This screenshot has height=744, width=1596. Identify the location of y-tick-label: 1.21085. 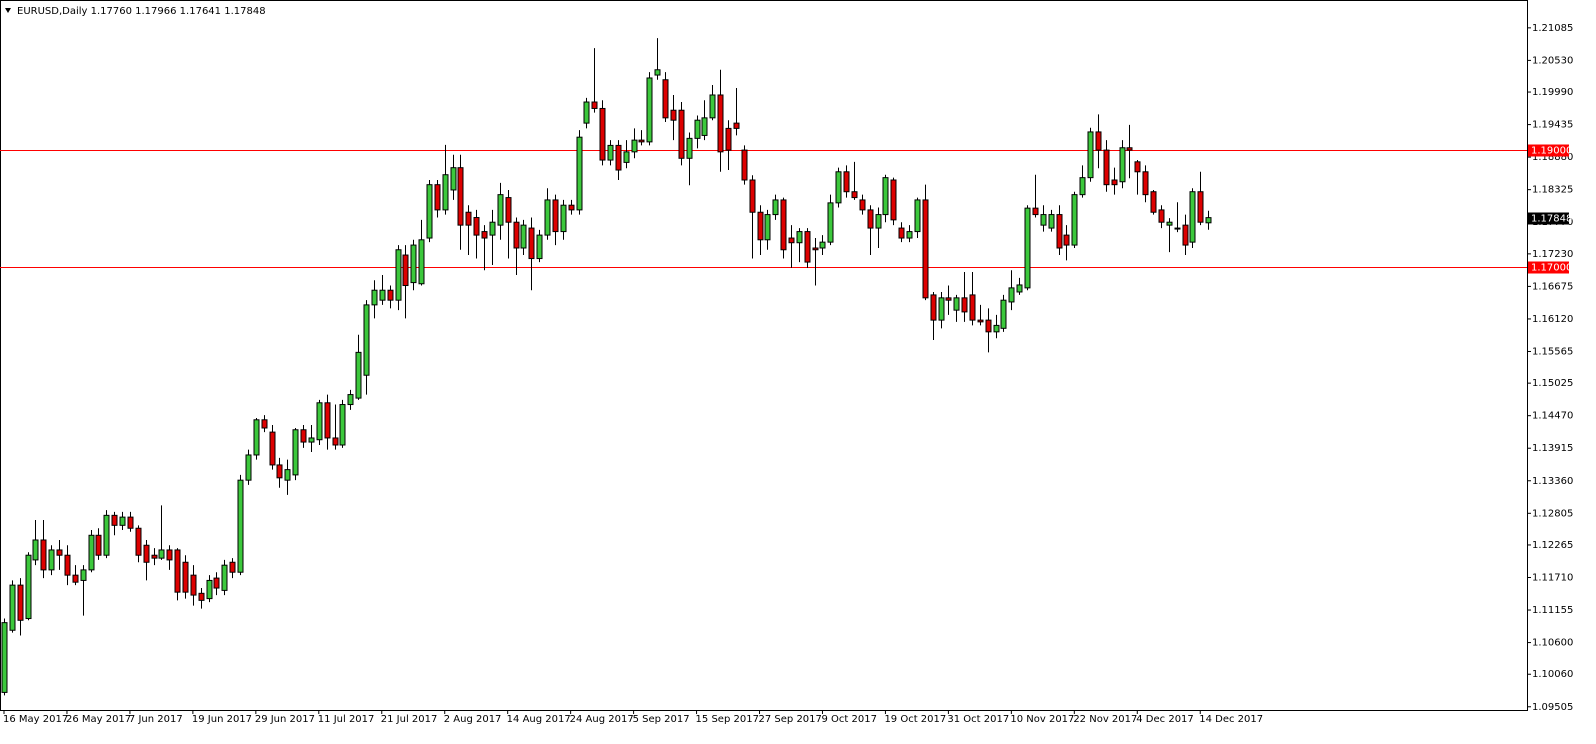
(1552, 28).